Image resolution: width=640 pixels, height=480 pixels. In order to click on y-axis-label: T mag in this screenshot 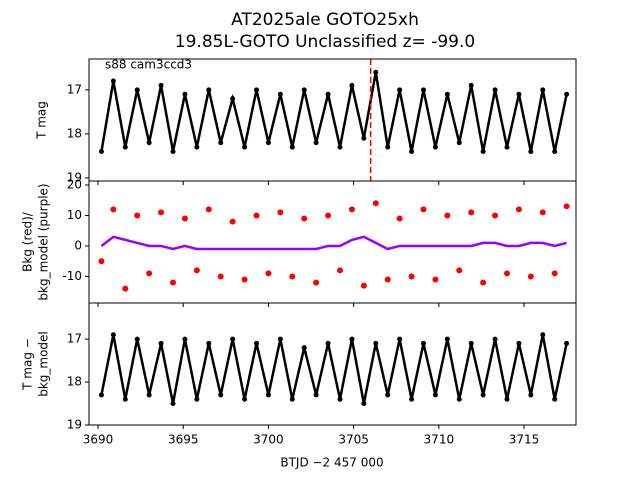, I will do `click(42, 120)`.